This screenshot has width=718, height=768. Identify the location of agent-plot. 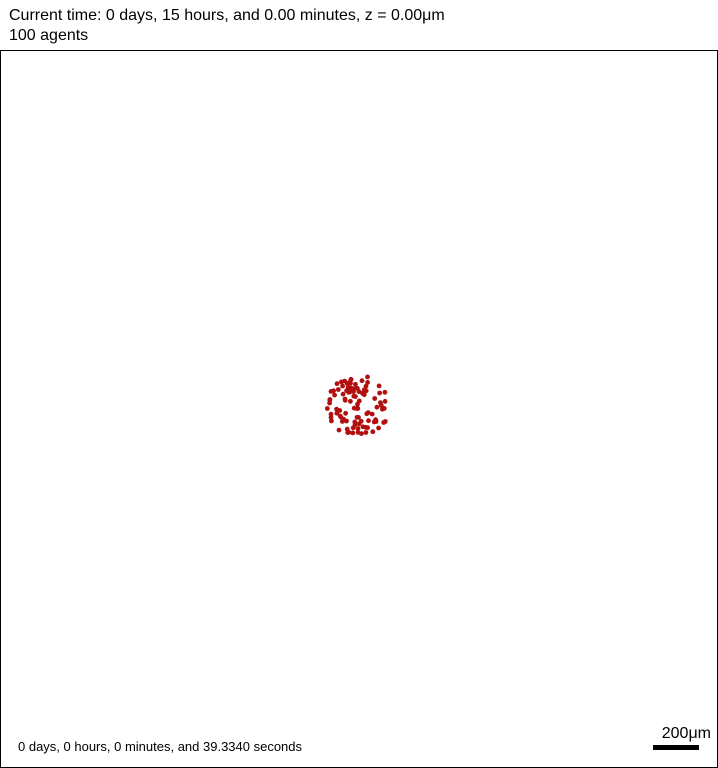
(356, 405).